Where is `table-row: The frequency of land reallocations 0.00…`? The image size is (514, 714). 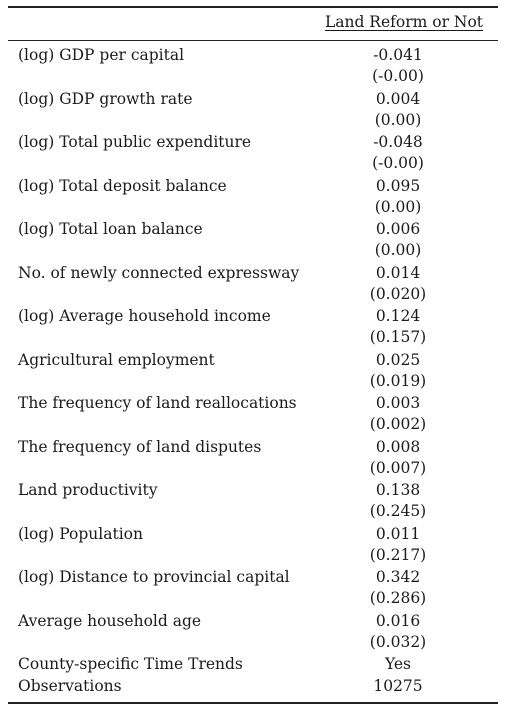
table-row: The frequency of land reallocations 0.00… is located at coordinates (253, 416).